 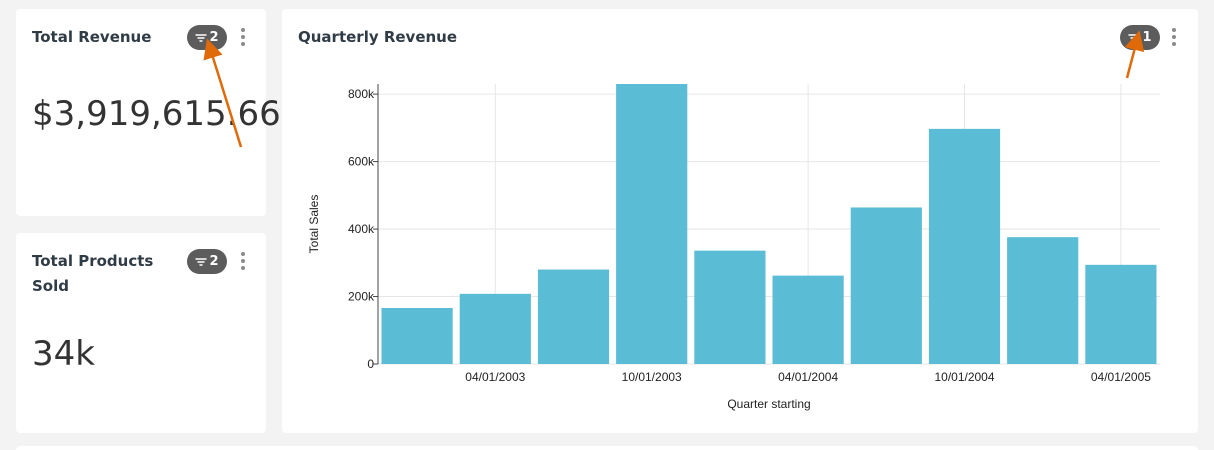 I want to click on x-tick-label: 04/01/2005, so click(x=1121, y=377).